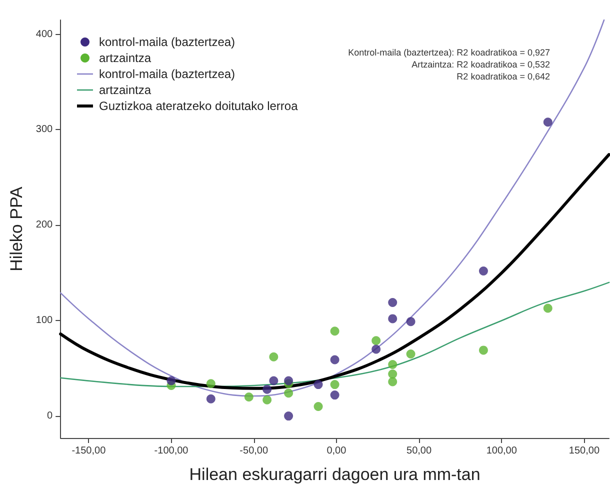 This screenshot has height=488, width=610. I want to click on x-tick-label: -100,00, so click(171, 451).